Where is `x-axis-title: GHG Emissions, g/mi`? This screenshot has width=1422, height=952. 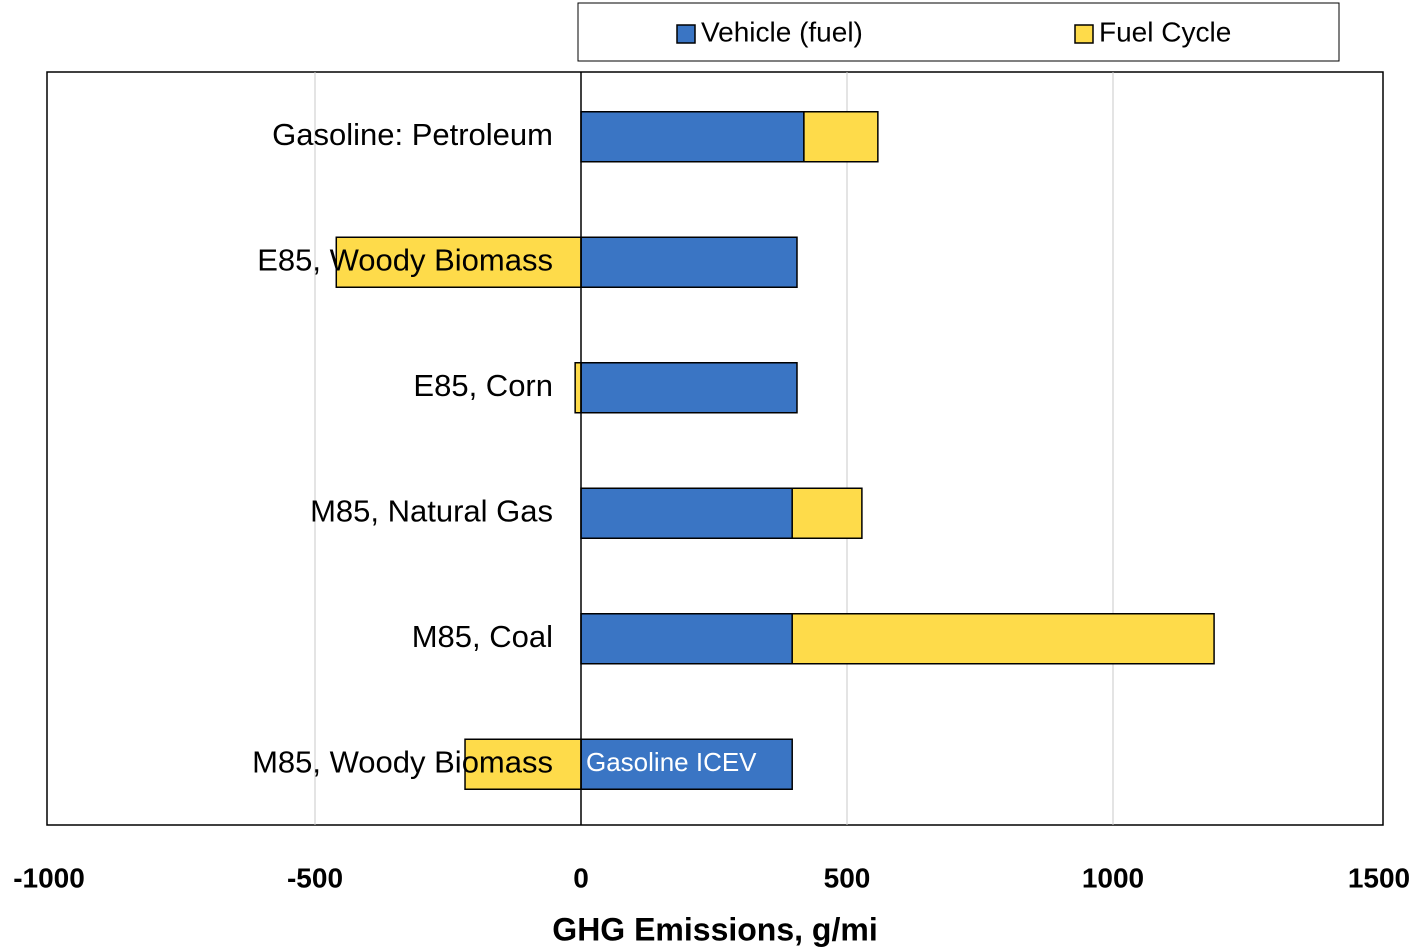 x-axis-title: GHG Emissions, g/mi is located at coordinates (714, 929).